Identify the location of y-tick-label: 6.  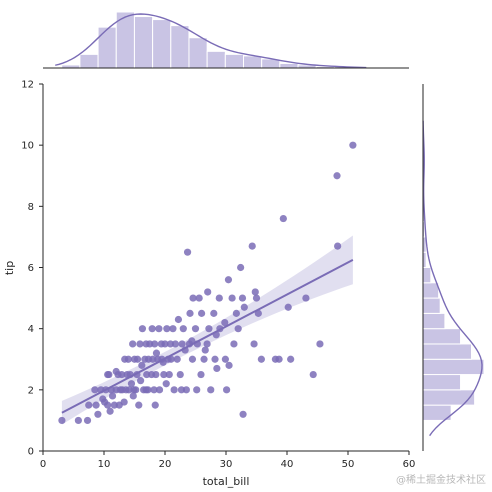
(31, 268).